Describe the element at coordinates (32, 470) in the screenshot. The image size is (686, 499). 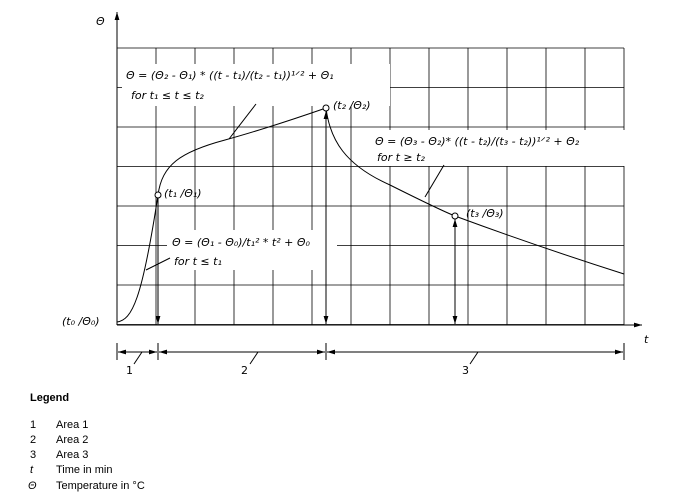
I see `legend-key: t` at that location.